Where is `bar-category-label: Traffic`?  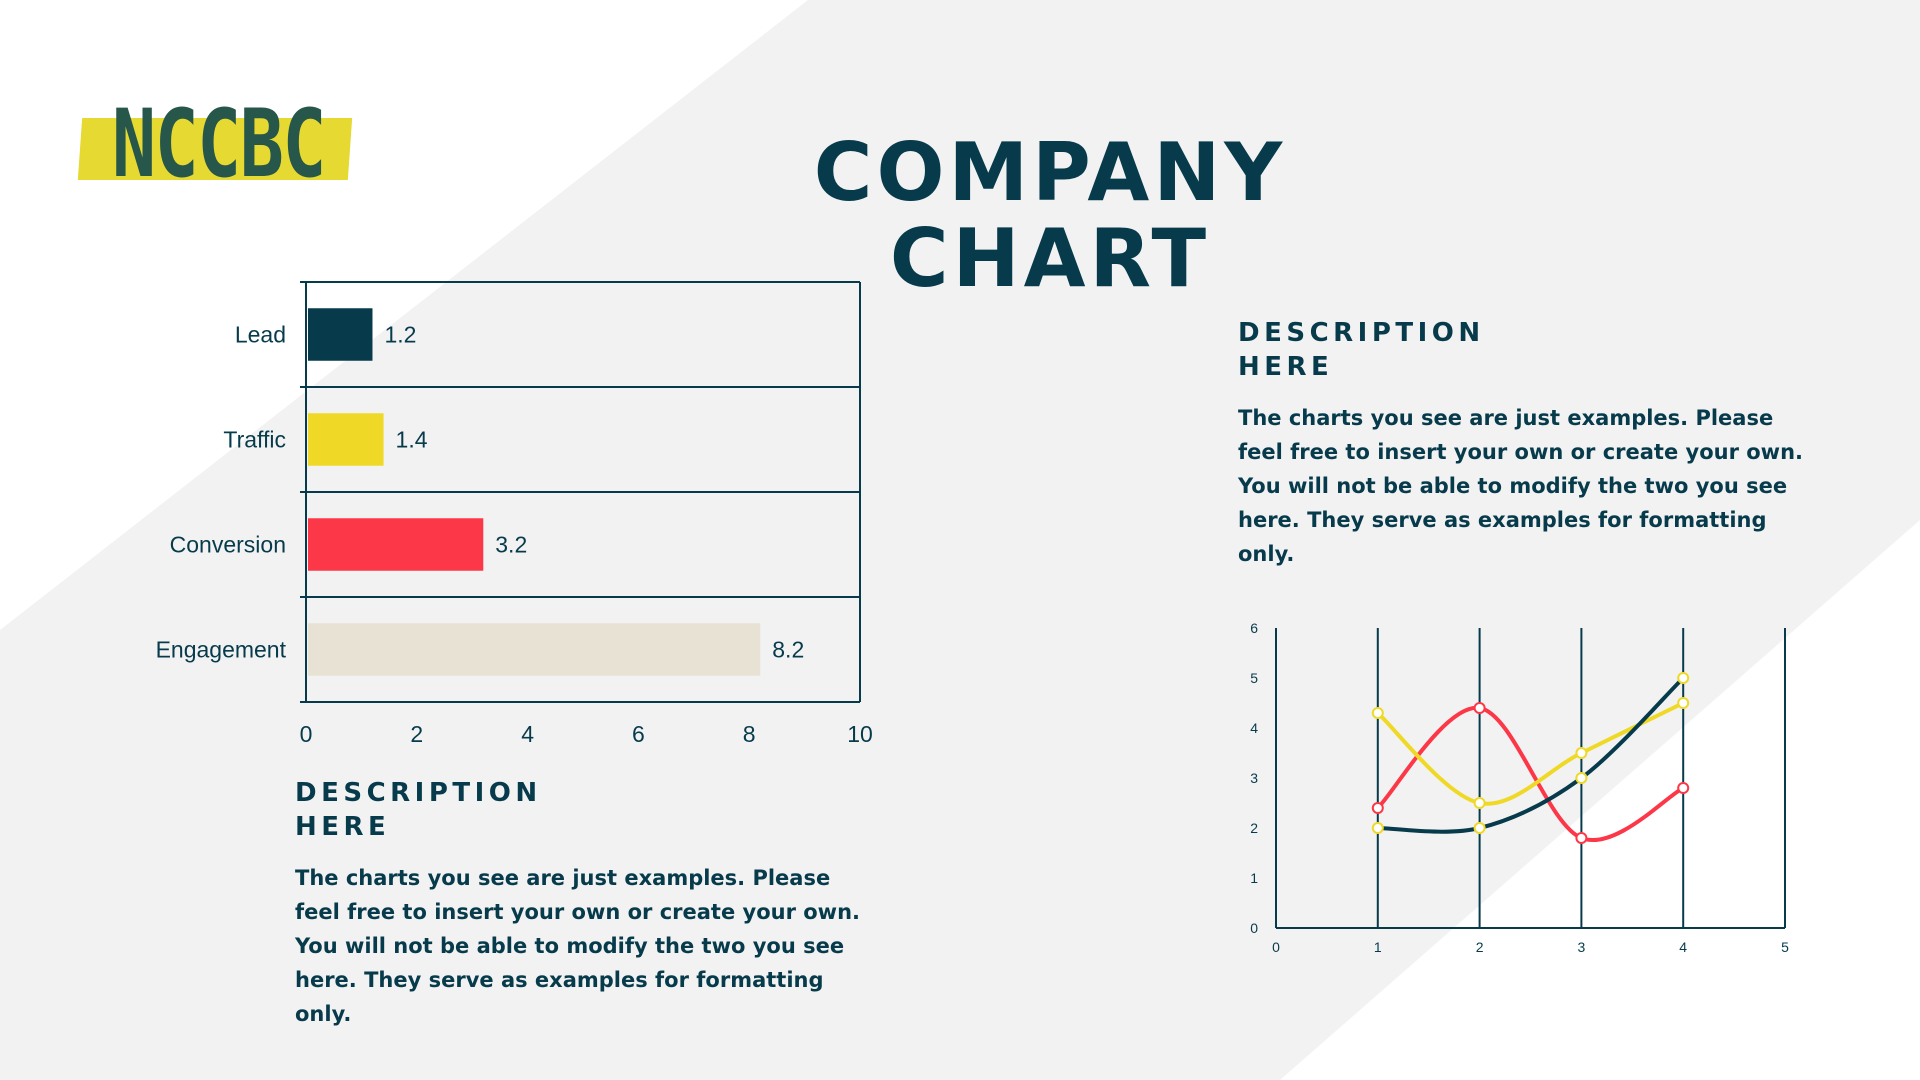 bar-category-label: Traffic is located at coordinates (254, 440).